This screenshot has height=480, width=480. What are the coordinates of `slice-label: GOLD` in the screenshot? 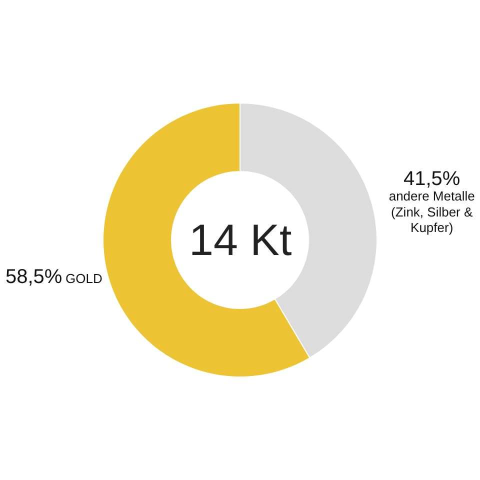 It's located at (84, 278).